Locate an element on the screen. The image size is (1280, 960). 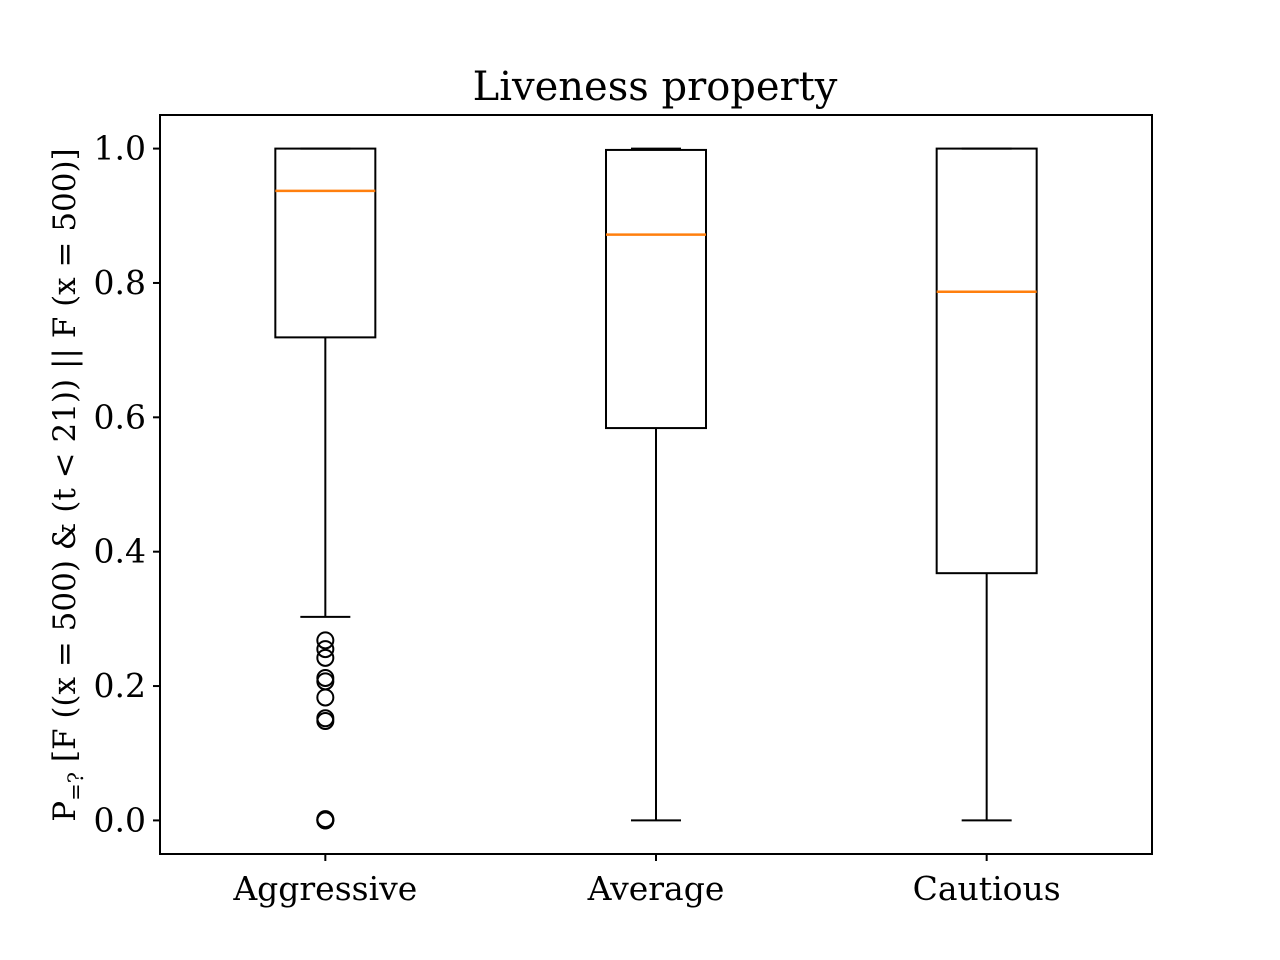
y-tick-label: 0.4 is located at coordinates (120, 551).